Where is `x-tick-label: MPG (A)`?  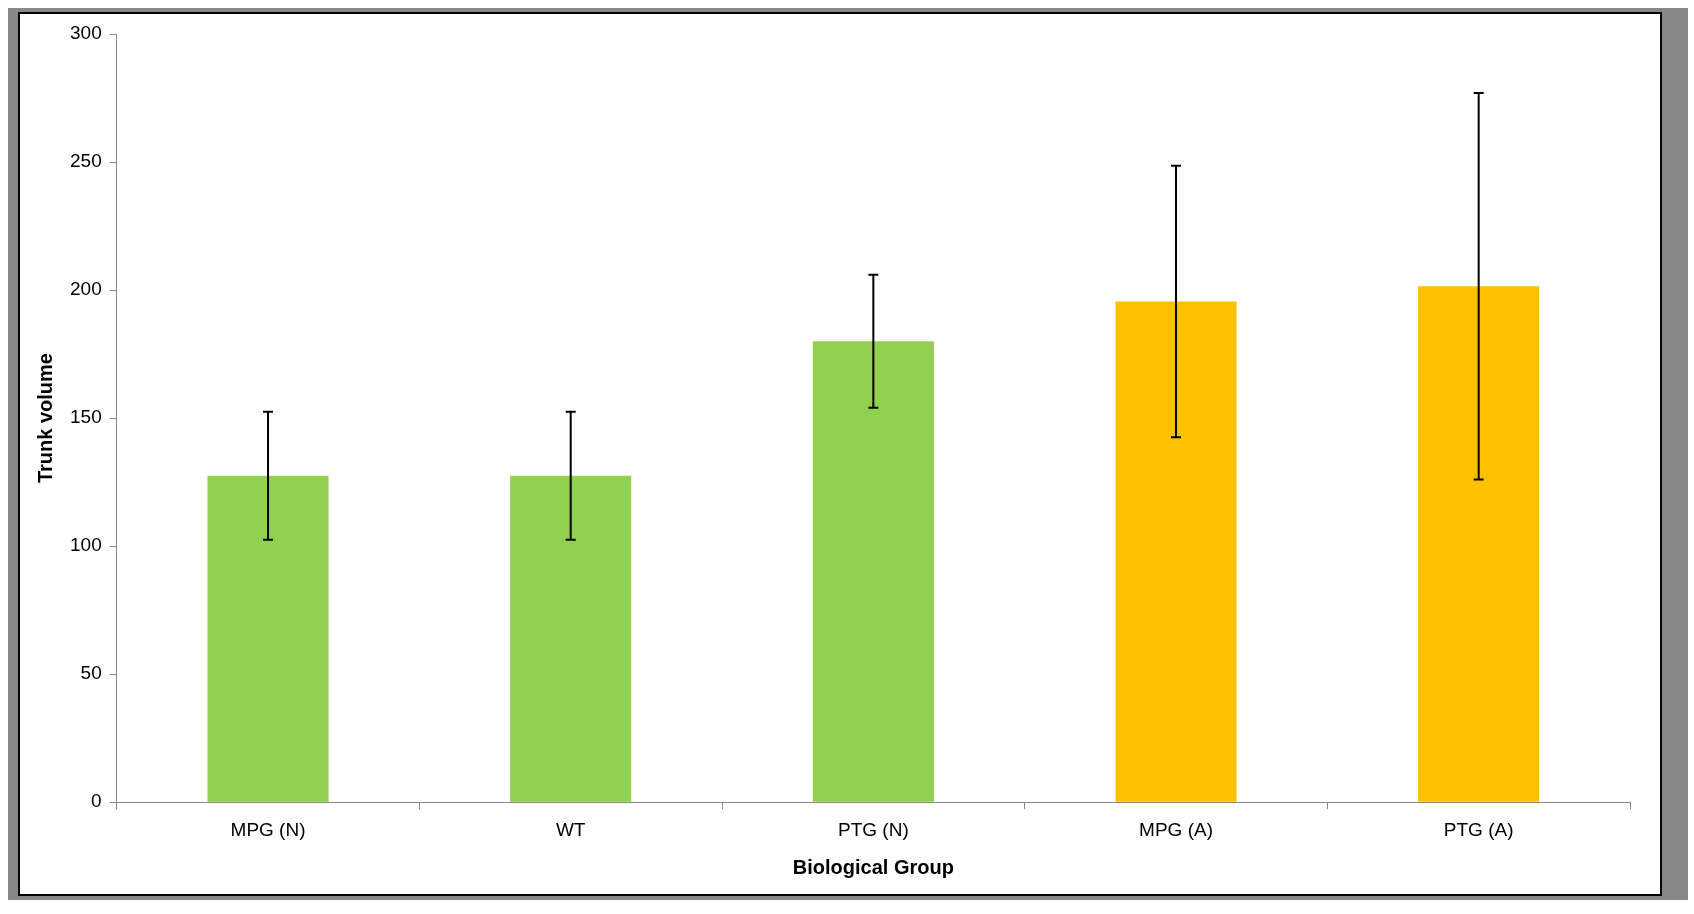
x-tick-label: MPG (A) is located at coordinates (1176, 829).